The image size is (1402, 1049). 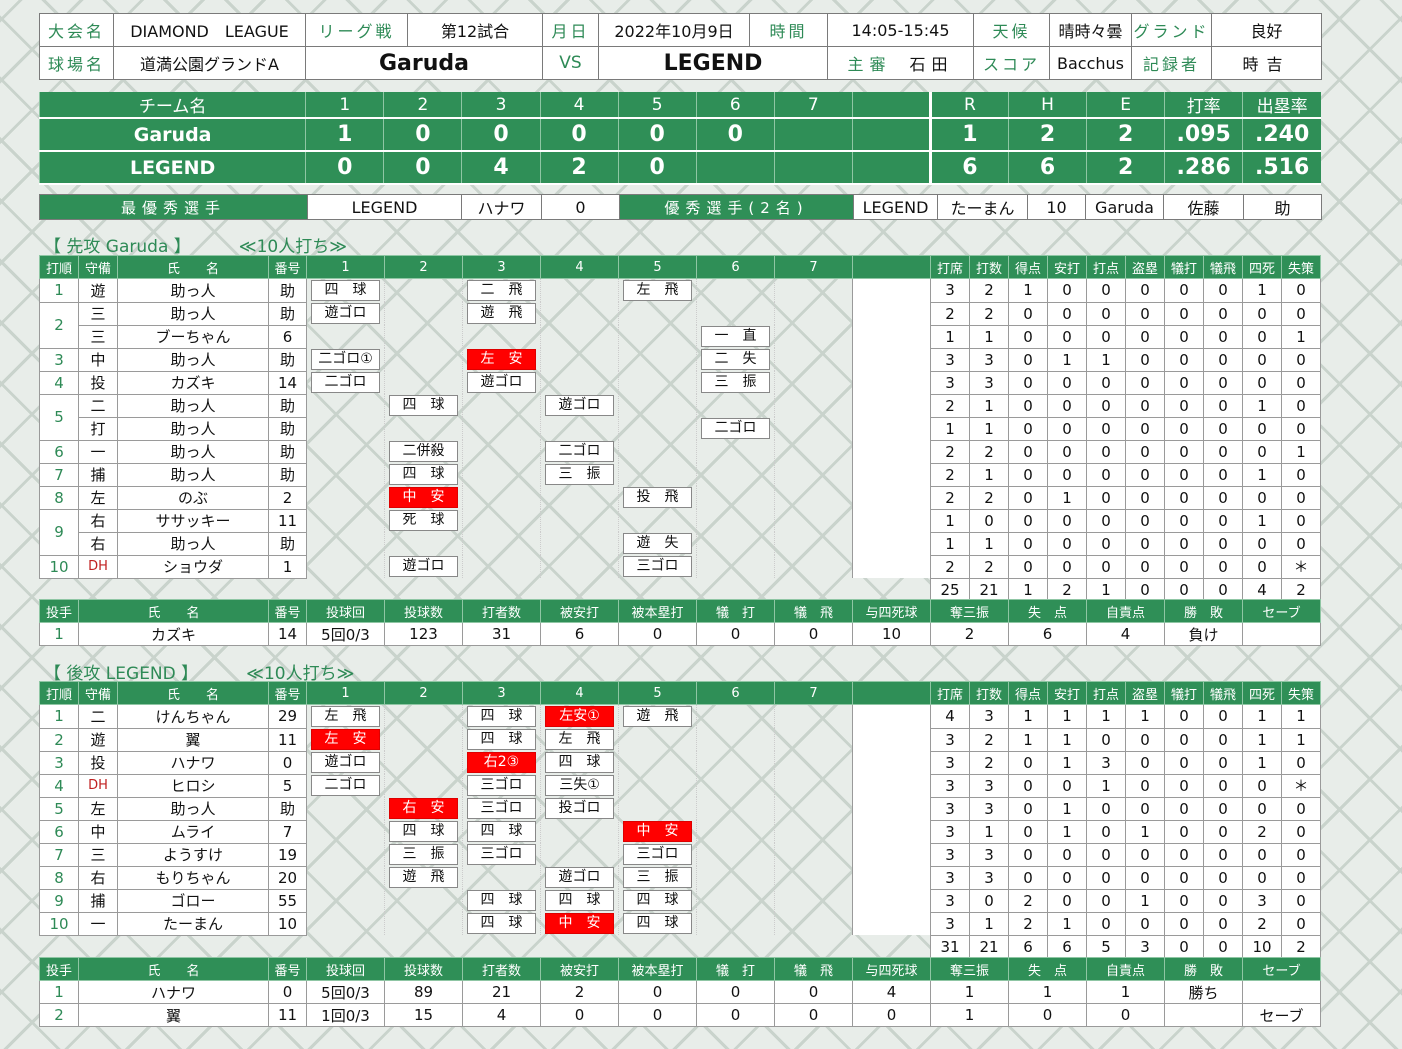 I want to click on linescore-cell: 2, so click(x=1125, y=168).